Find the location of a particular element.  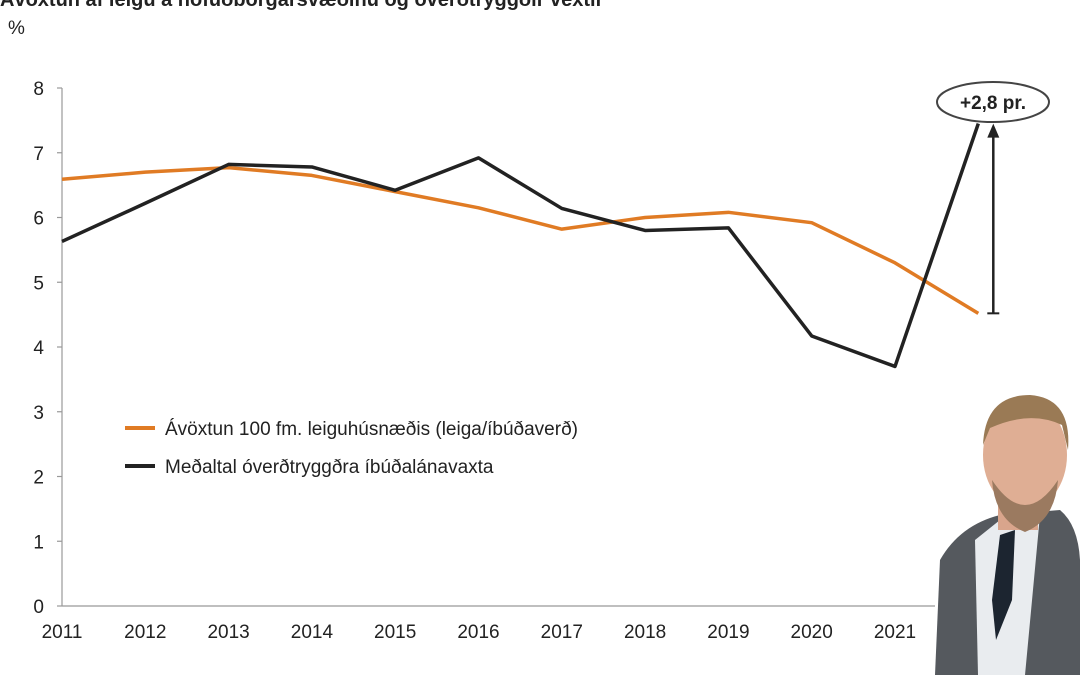

x-tick-label: 2016 is located at coordinates (478, 632).